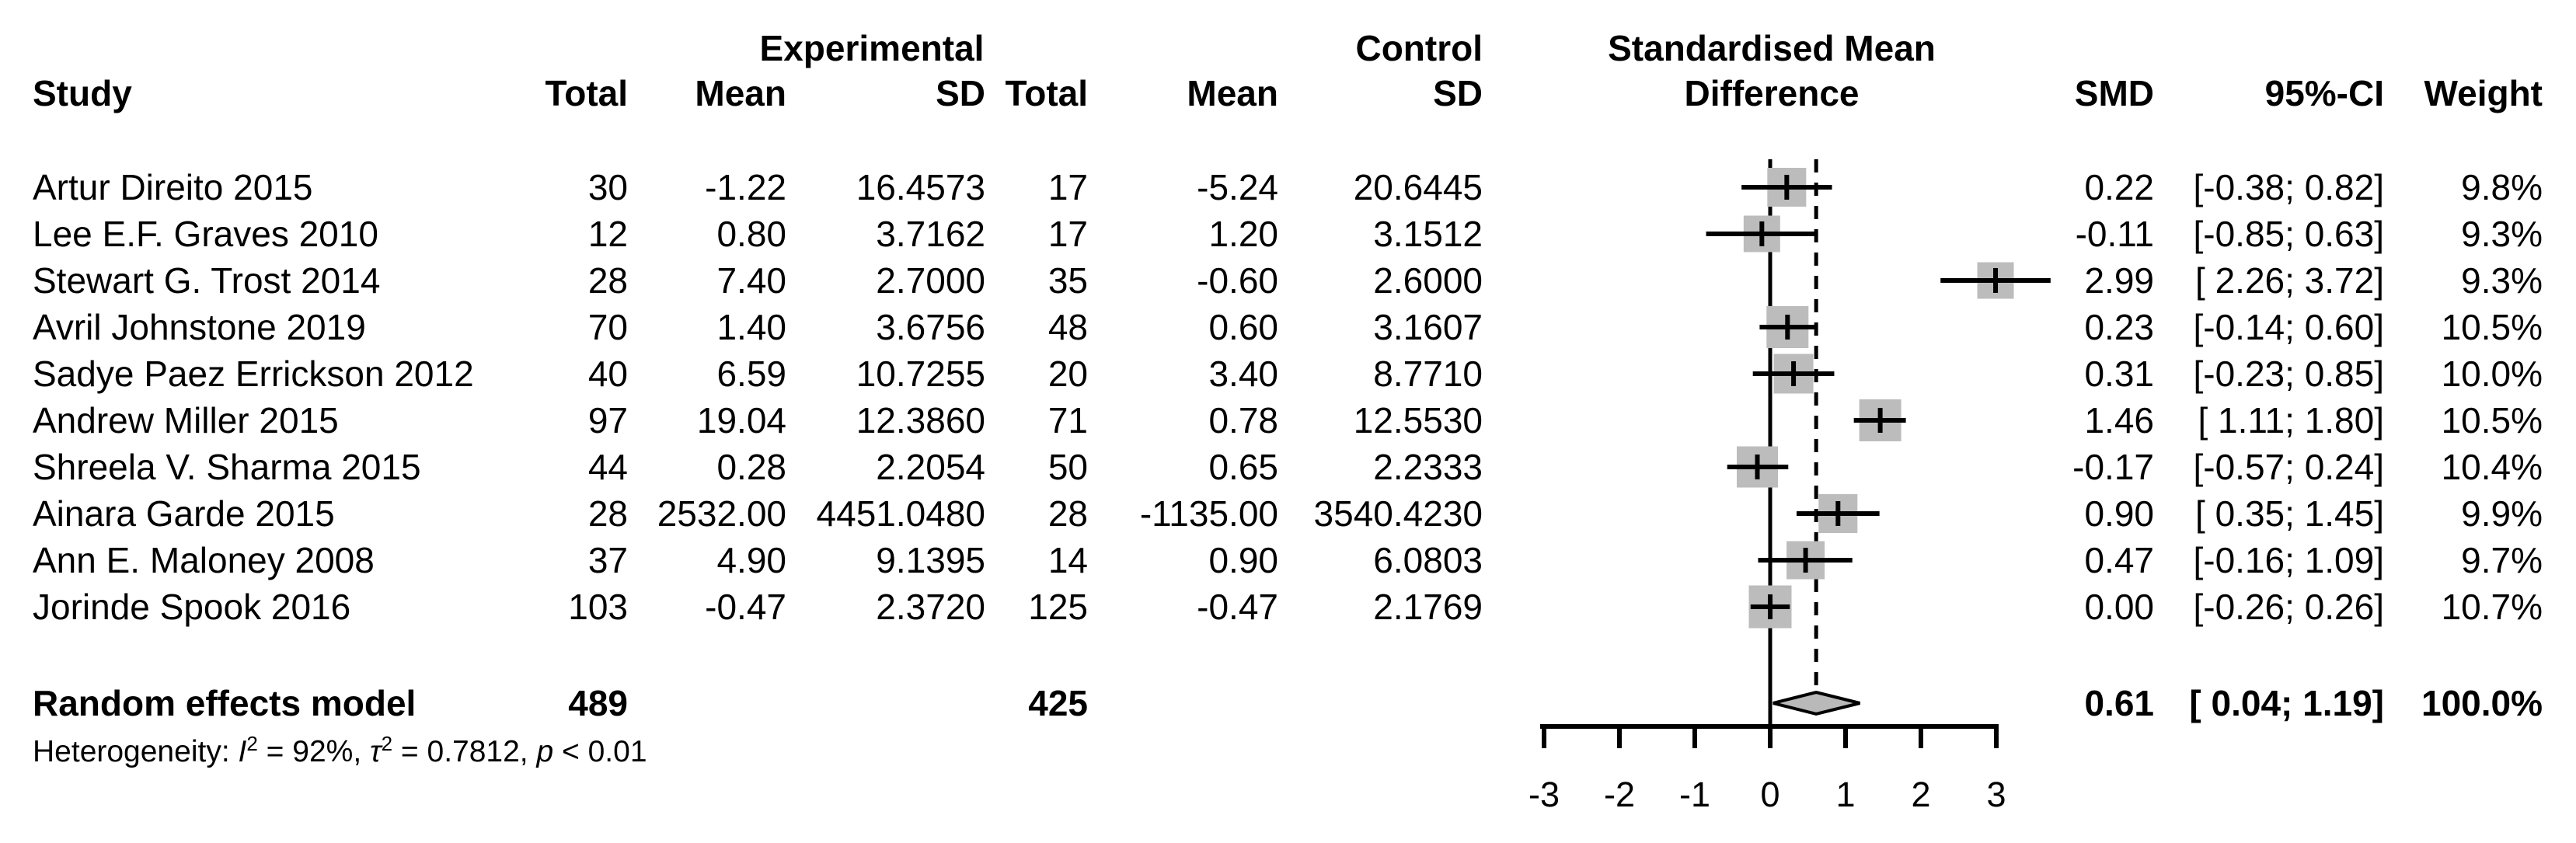 This screenshot has height=843, width=2576. What do you see at coordinates (2482, 703) in the screenshot?
I see `pooled-weight: 100.0%` at bounding box center [2482, 703].